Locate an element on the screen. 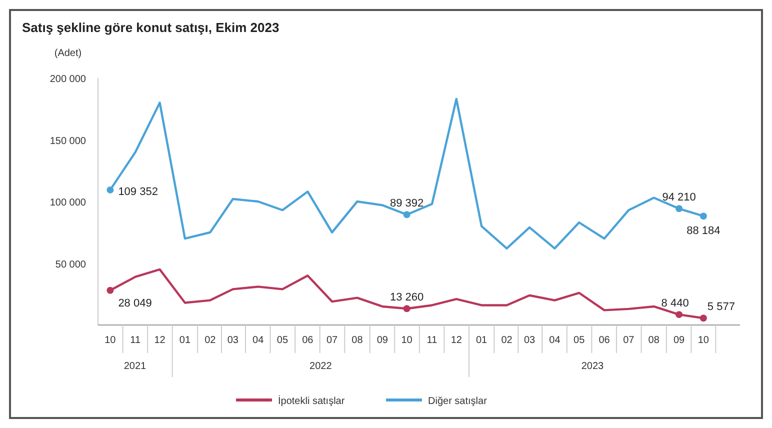 The image size is (772, 428). data-label: 28 049 is located at coordinates (135, 303).